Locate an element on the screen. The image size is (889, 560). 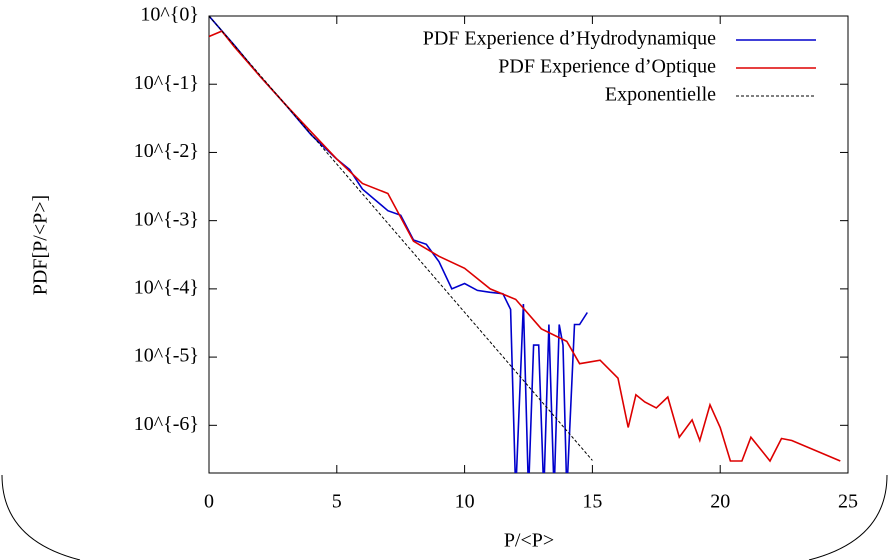
y-tick-label: 10^{-5} is located at coordinates (166, 356).